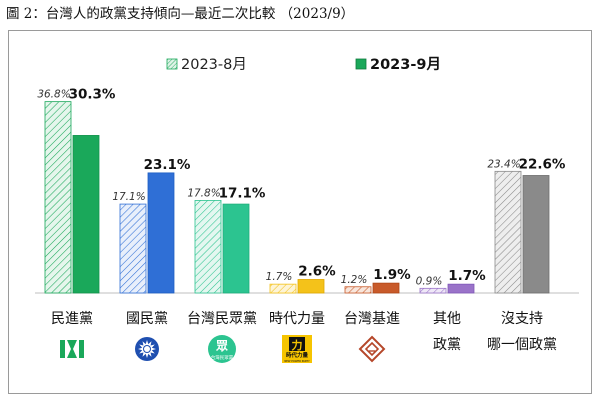 The height and width of the screenshot is (402, 600). Describe the element at coordinates (429, 281) in the screenshot. I see `value-label-aug-other: 0.9%` at that location.